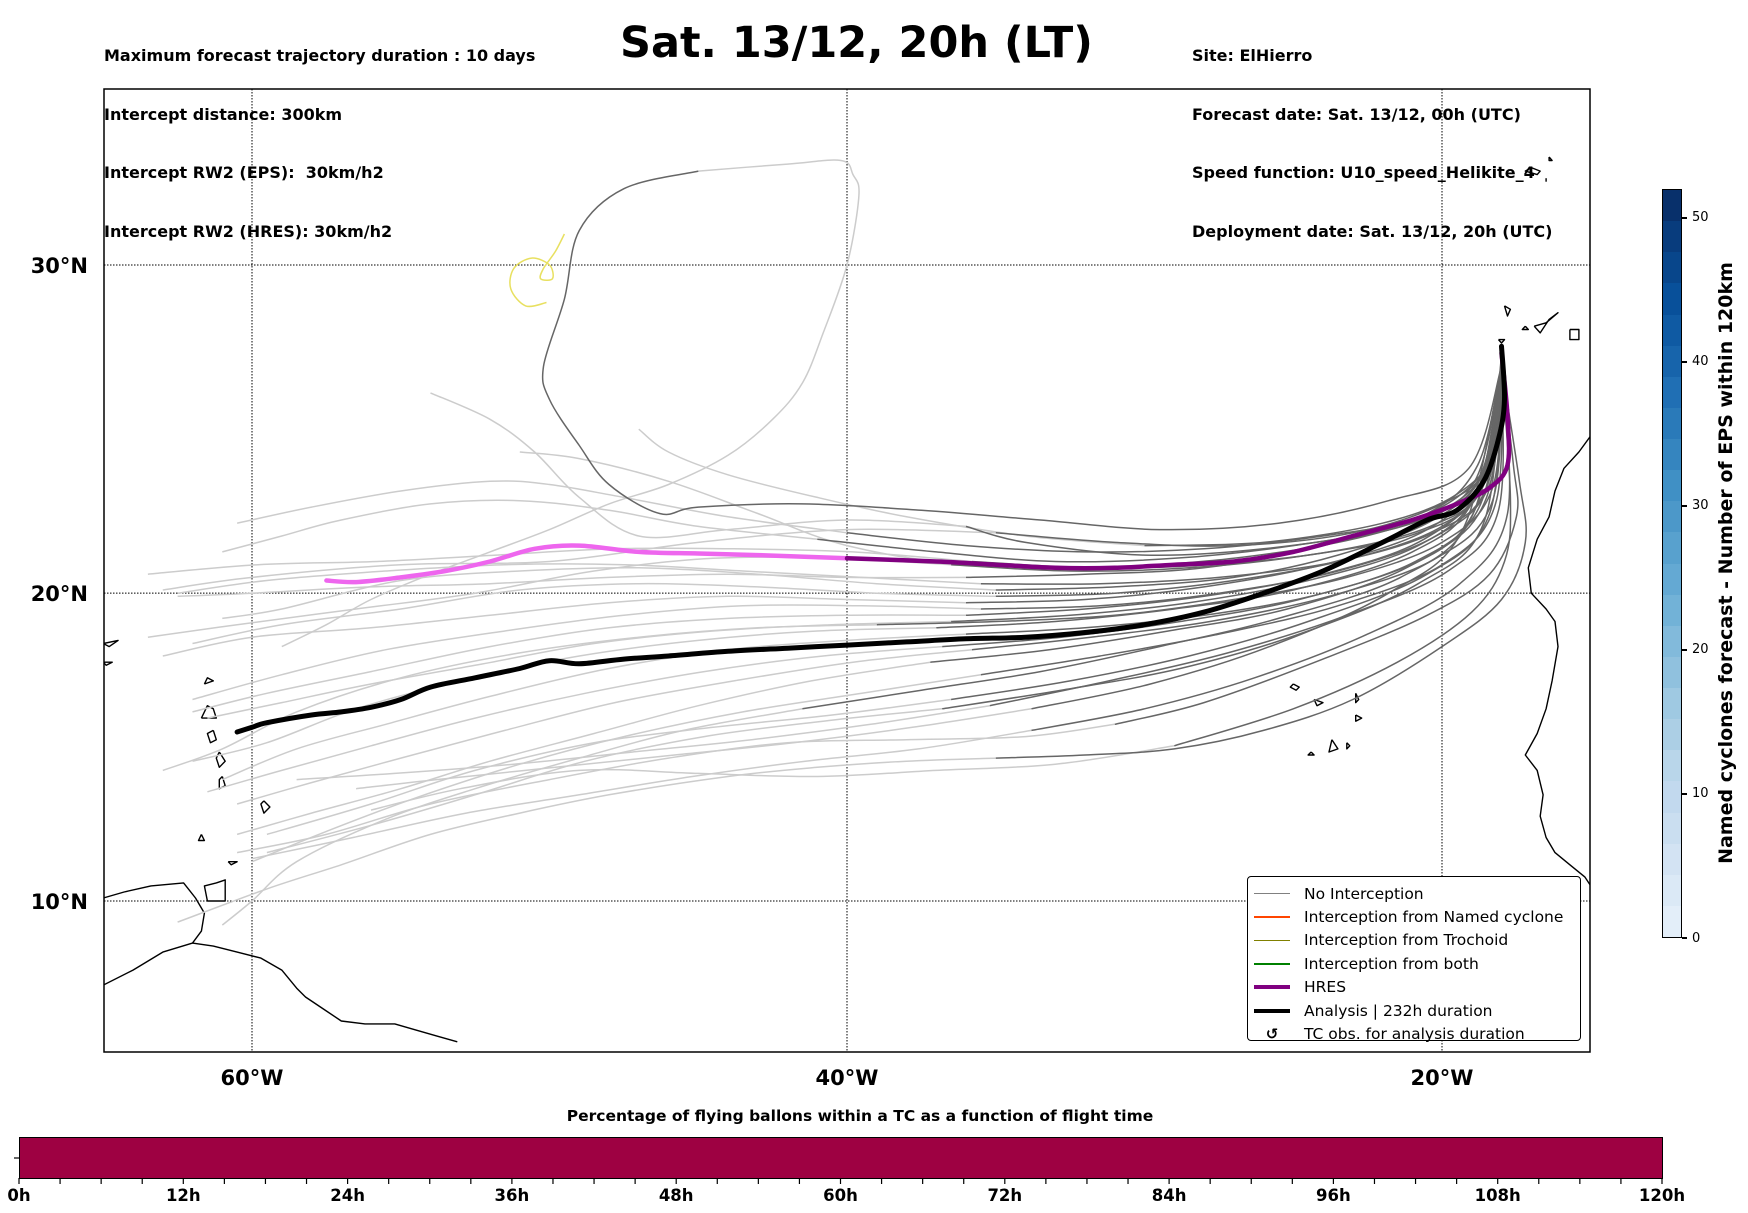 This screenshot has height=1213, width=1748. I want to click on longitude-label: 20°W, so click(1442, 1078).